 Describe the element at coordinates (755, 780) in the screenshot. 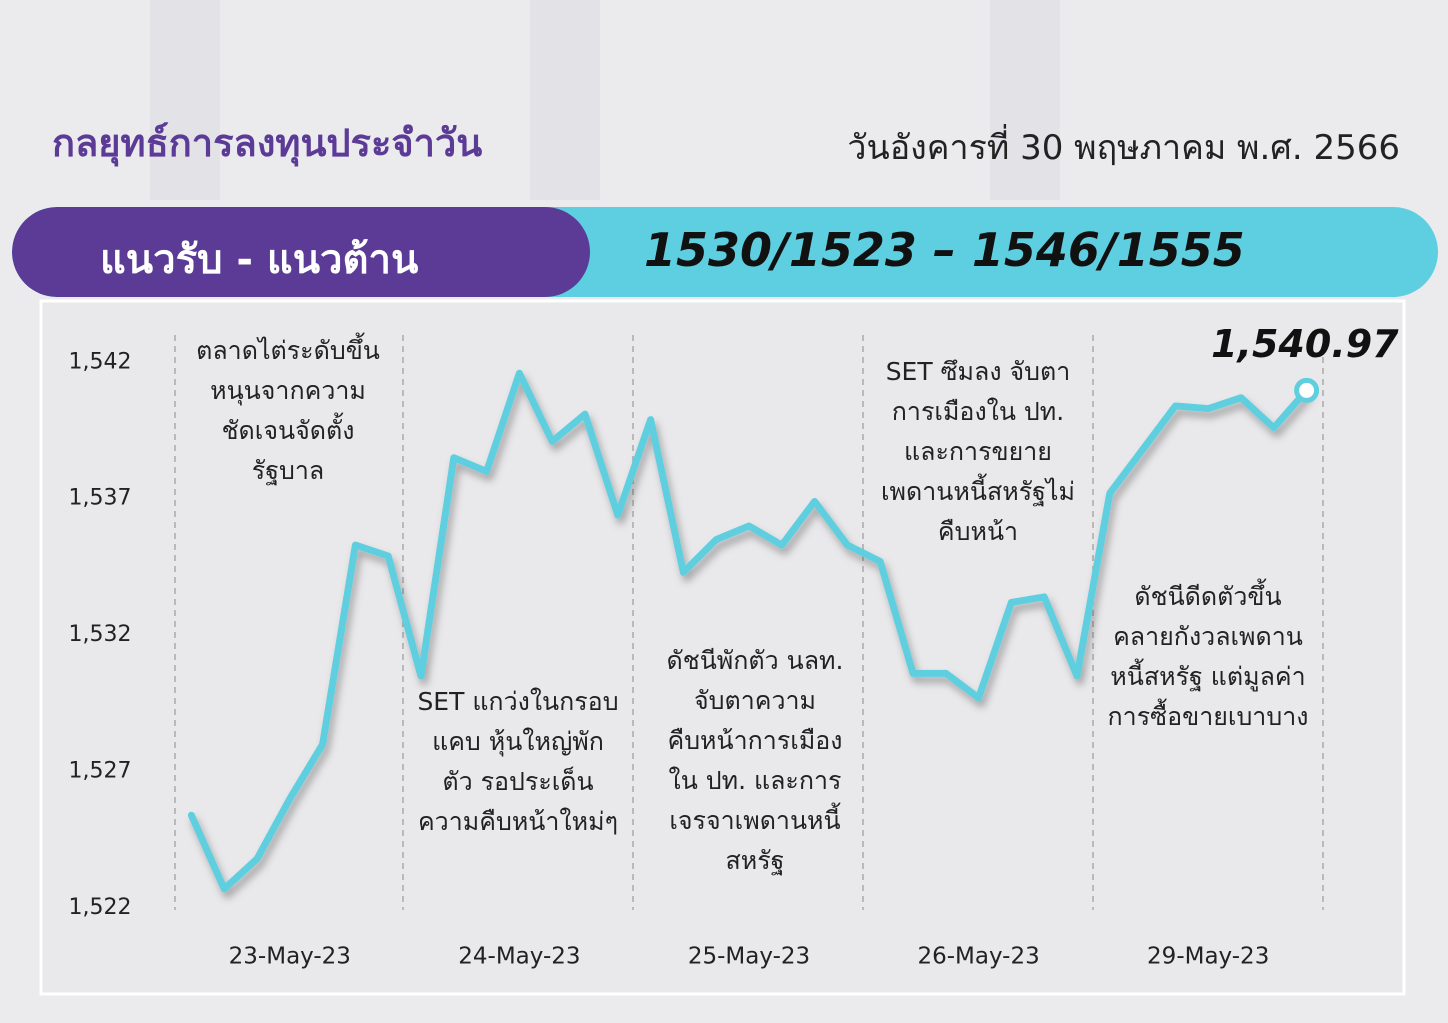

I see `annotation: ใน ปท. และการ` at that location.